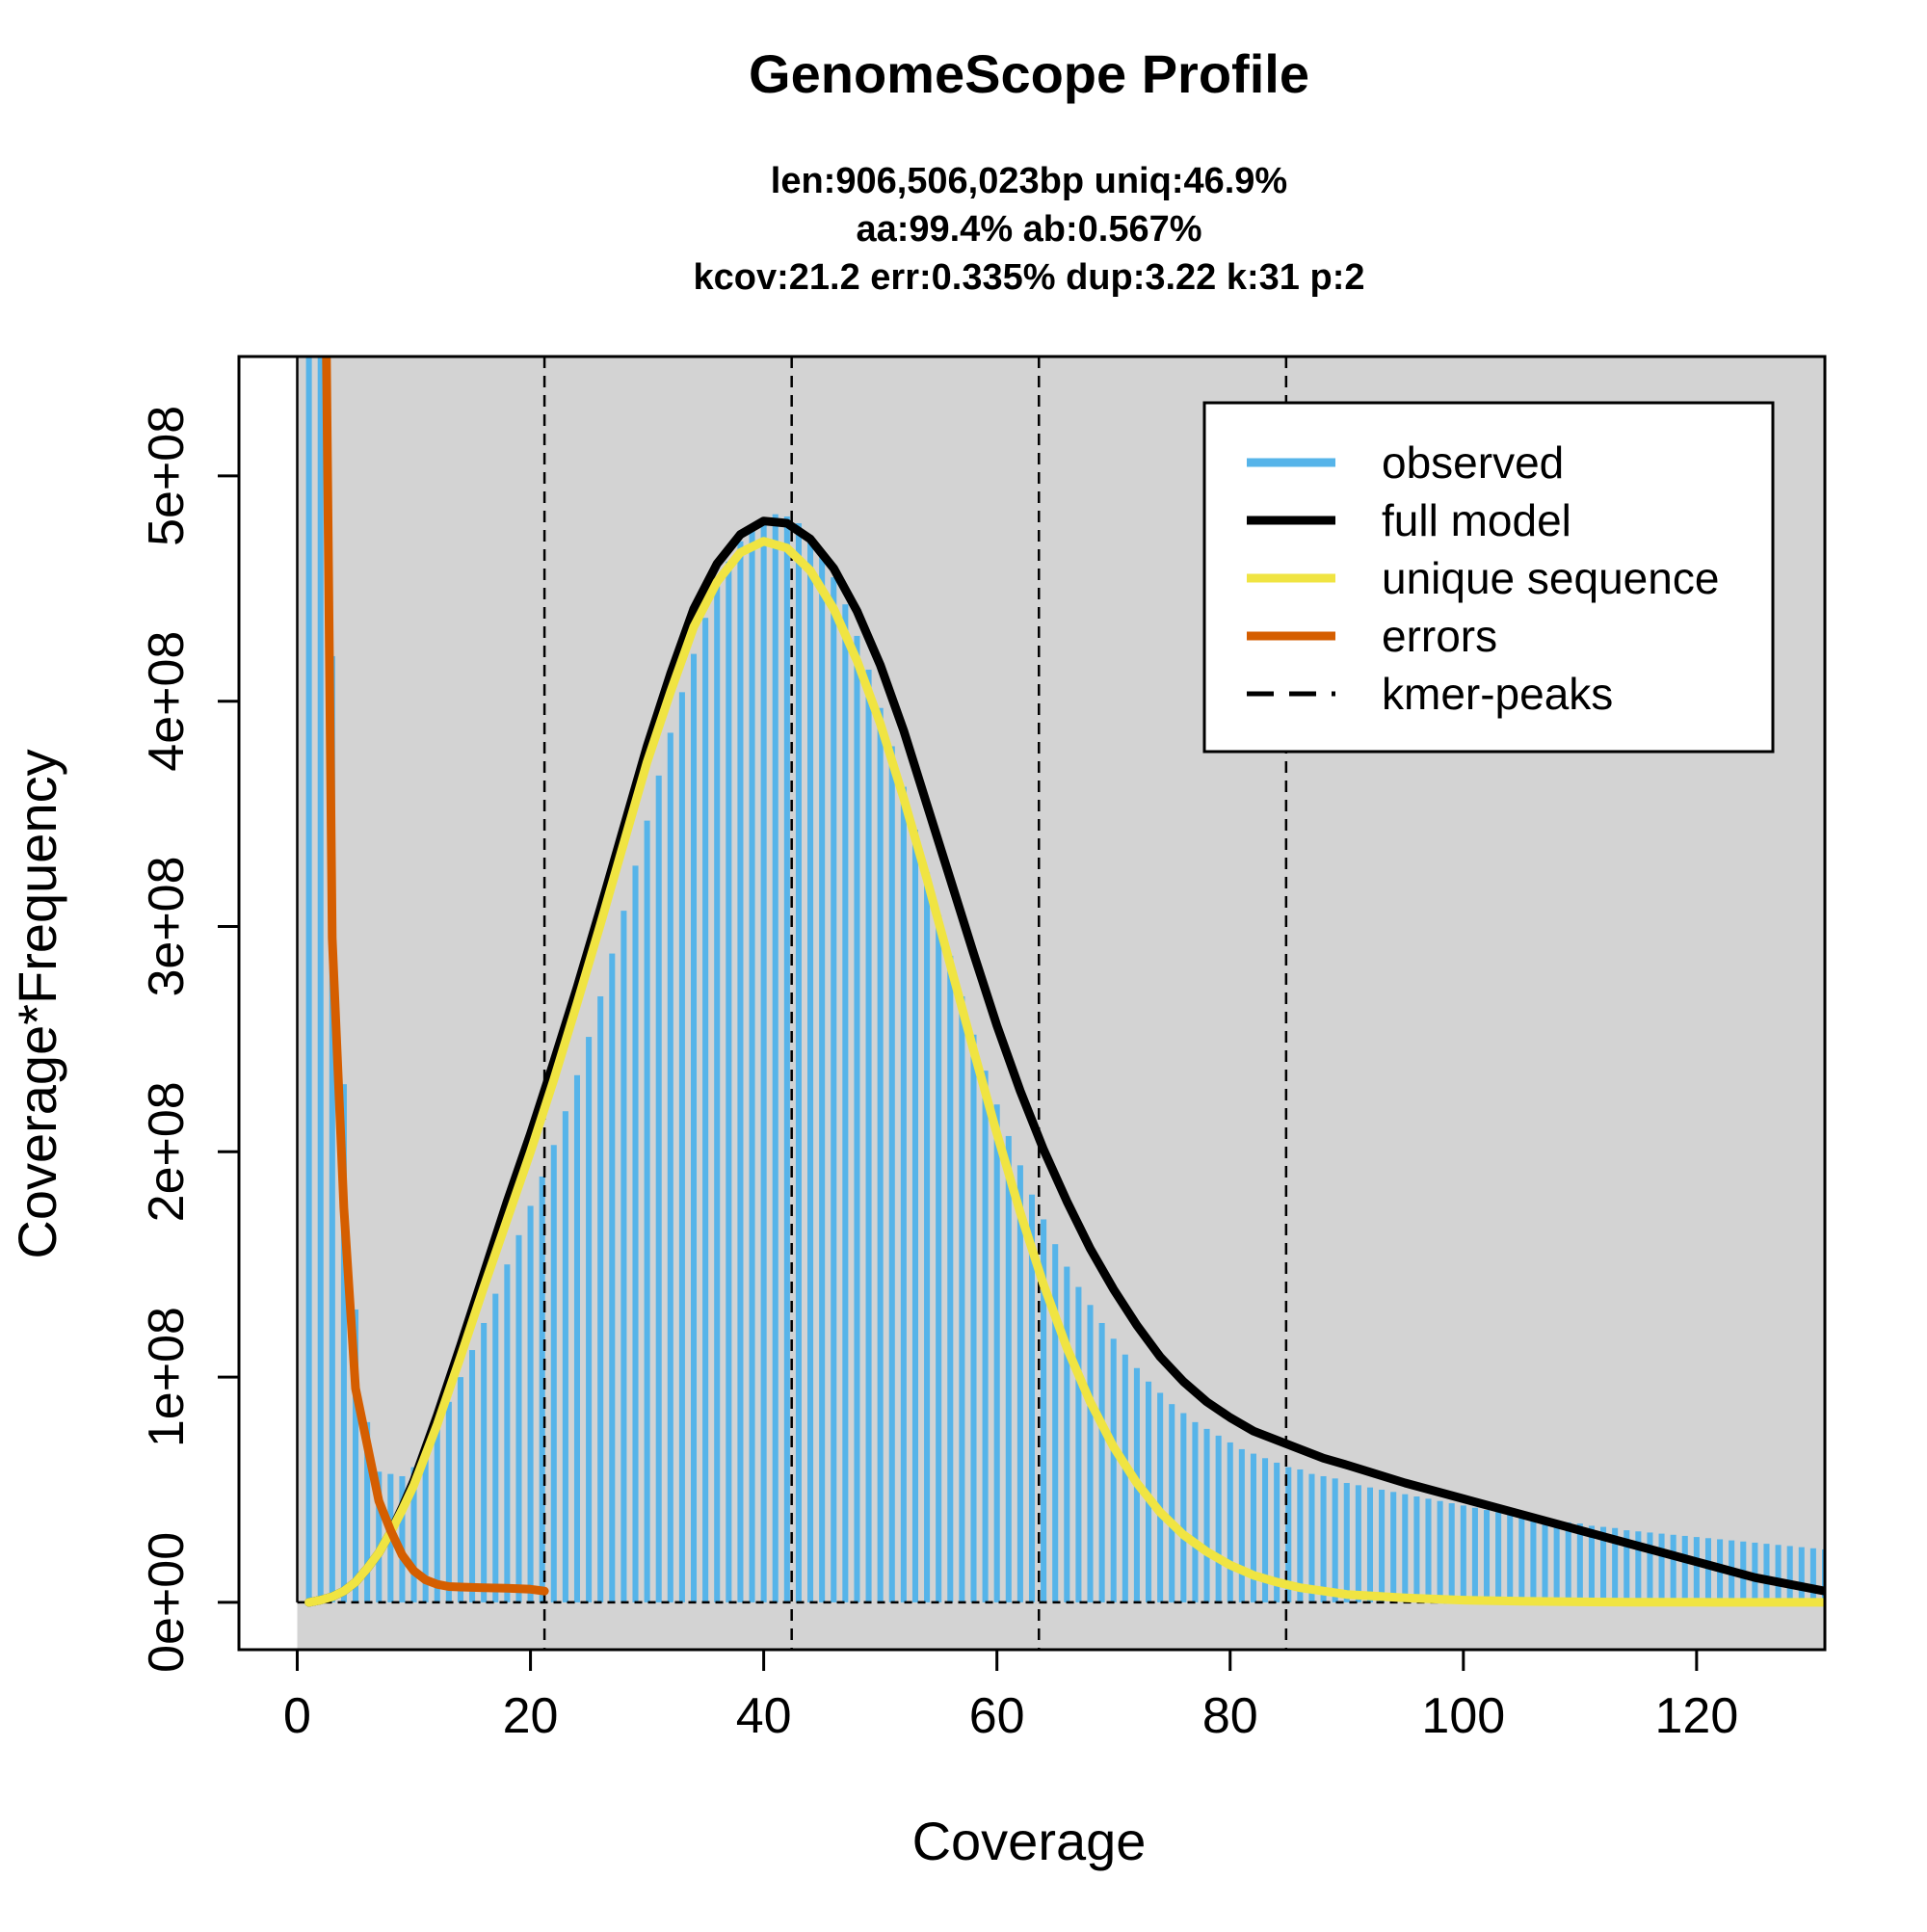 Image resolution: width=1927 pixels, height=1932 pixels. Describe the element at coordinates (1497, 694) in the screenshot. I see `legend-label: kmer-peaks` at that location.